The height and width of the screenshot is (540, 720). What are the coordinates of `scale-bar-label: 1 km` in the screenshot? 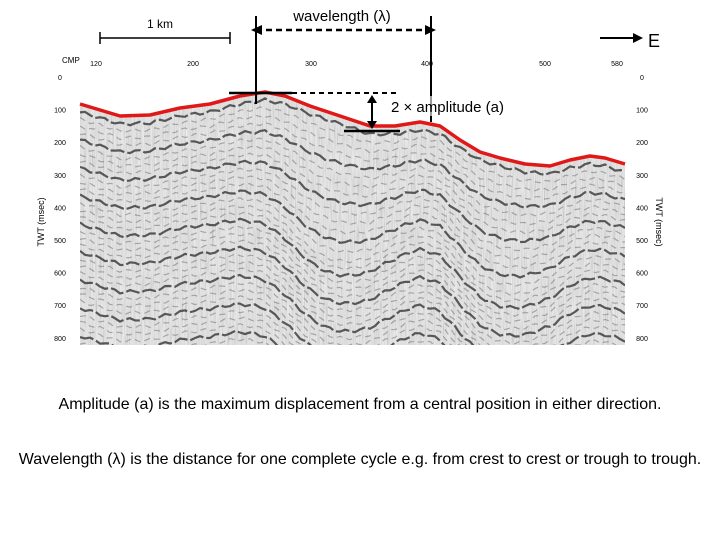 It's located at (160, 24).